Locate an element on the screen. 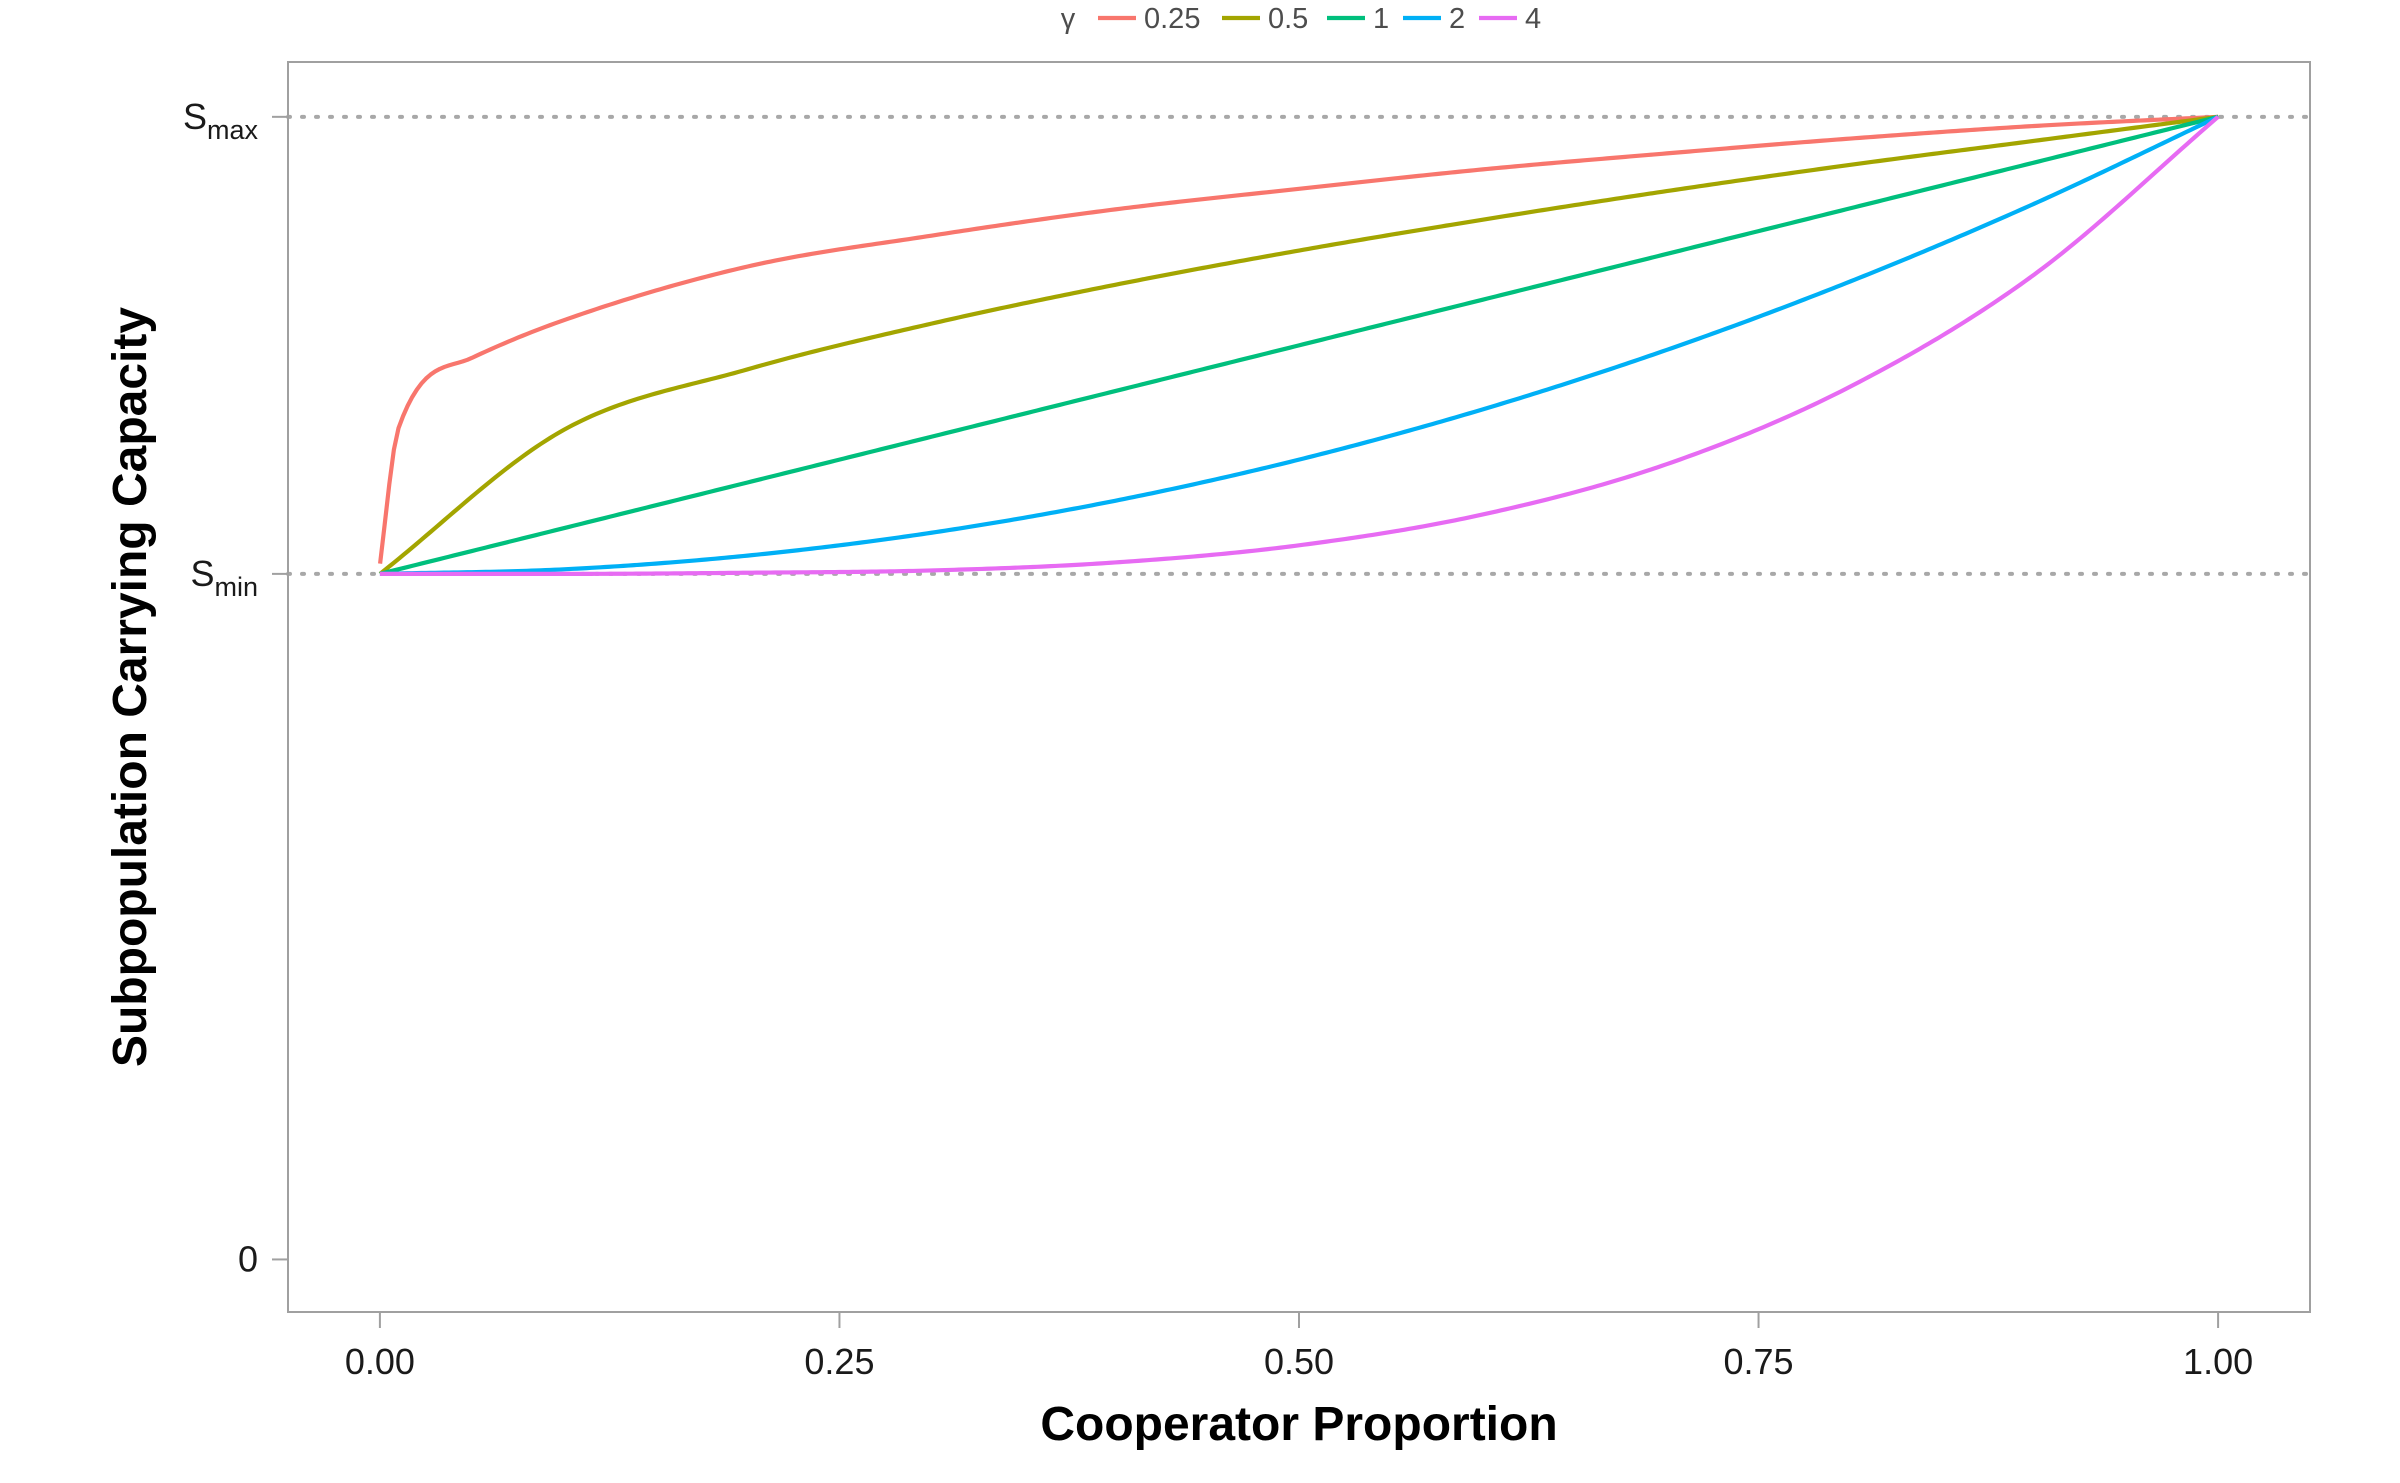 The height and width of the screenshot is (1483, 2400). y-tick-label-subscript: min is located at coordinates (236, 587).